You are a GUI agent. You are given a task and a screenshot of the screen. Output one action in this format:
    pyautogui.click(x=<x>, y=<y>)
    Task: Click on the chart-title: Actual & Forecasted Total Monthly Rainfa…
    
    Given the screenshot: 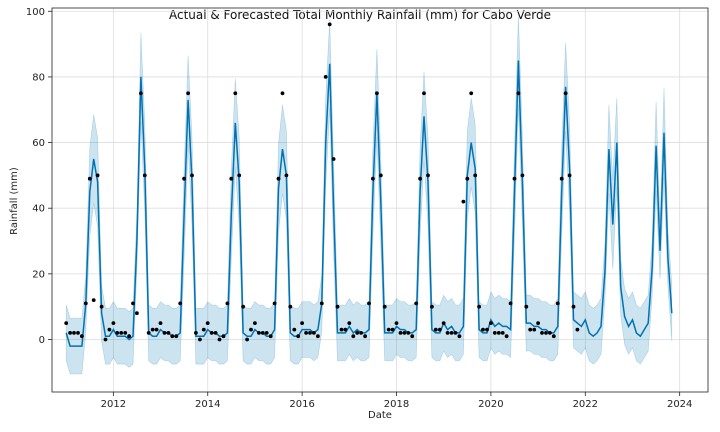 What is the action you would take?
    pyautogui.click(x=360, y=15)
    